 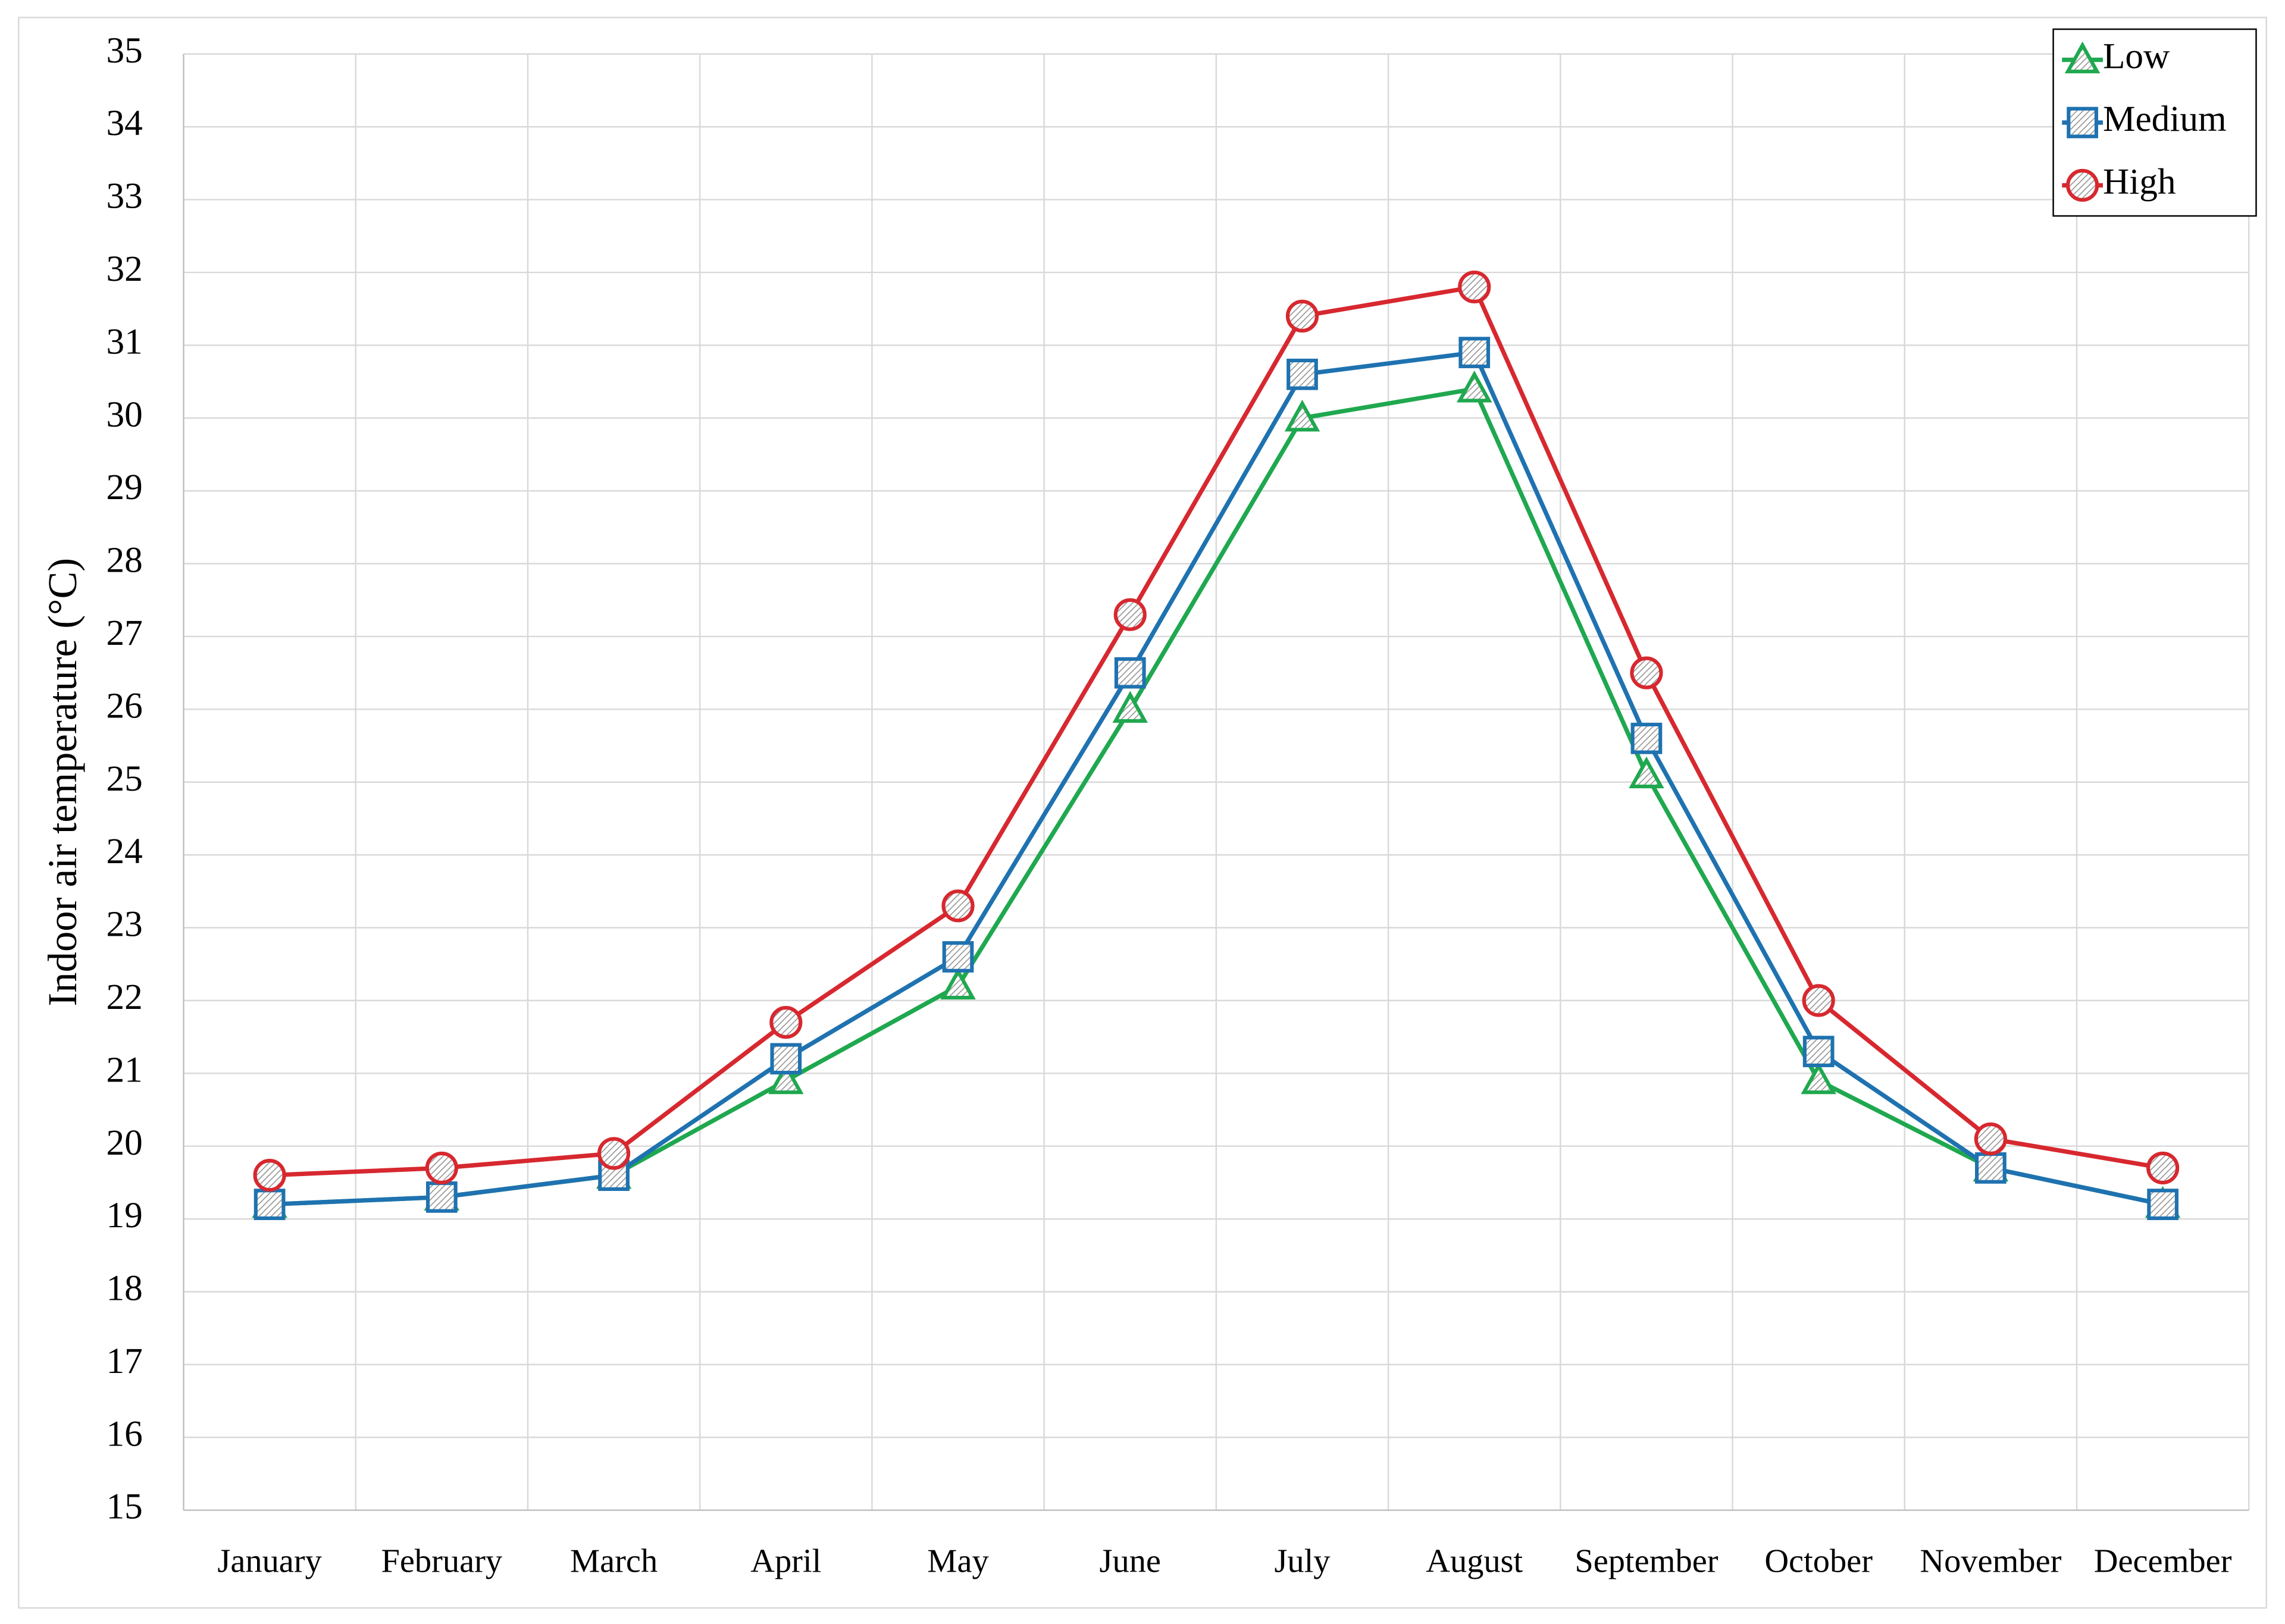 What do you see at coordinates (2139, 182) in the screenshot?
I see `legend-label: High` at bounding box center [2139, 182].